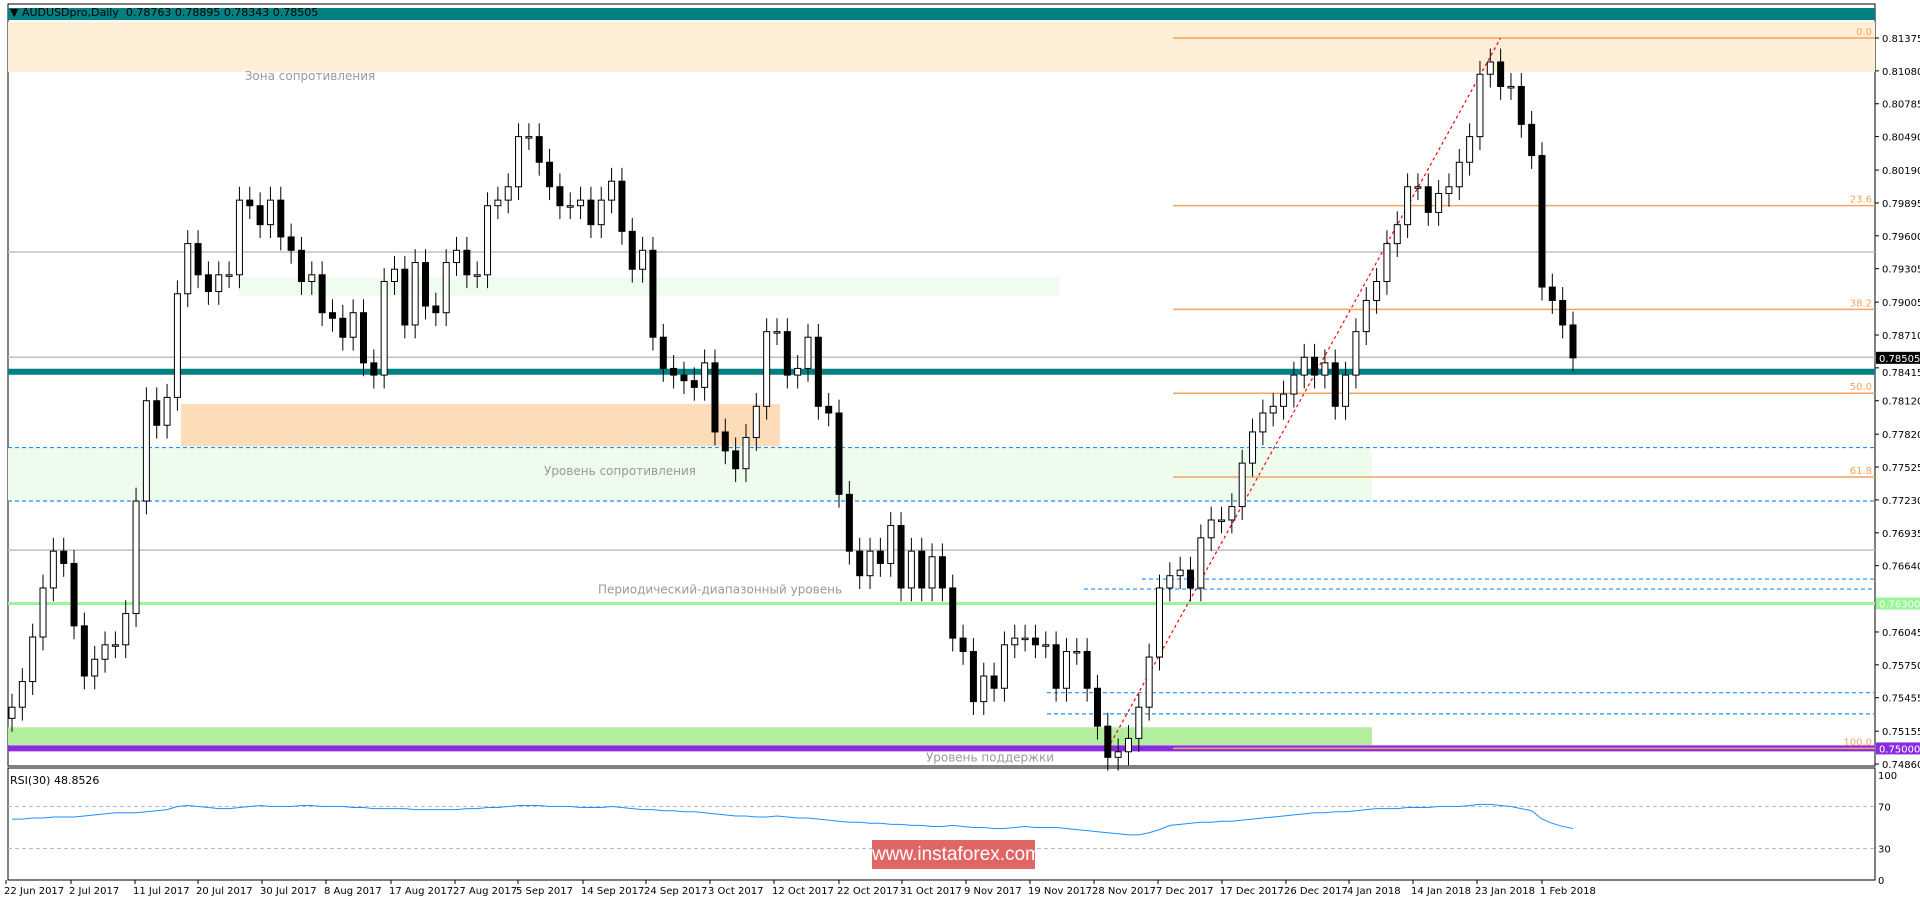 The image size is (1920, 898). I want to click on rsi-tick-label: 0, so click(1881, 881).